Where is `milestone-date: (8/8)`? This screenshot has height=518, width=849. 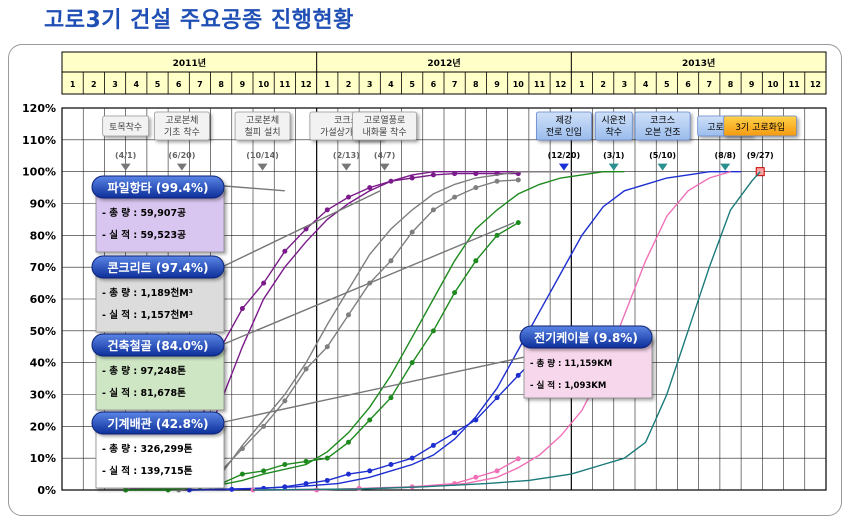 milestone-date: (8/8) is located at coordinates (725, 155).